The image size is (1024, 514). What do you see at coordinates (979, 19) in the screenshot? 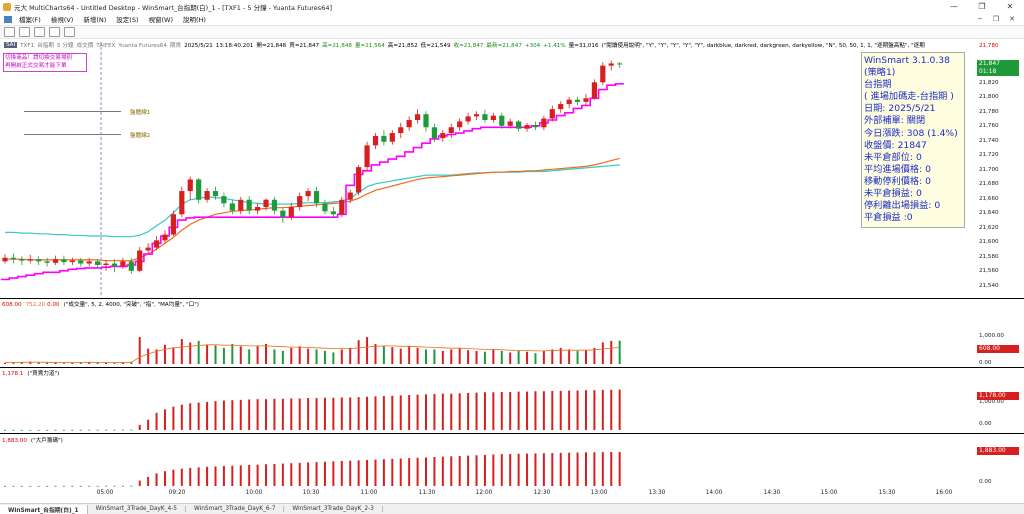
I see `child-minimize-button: −` at bounding box center [979, 19].